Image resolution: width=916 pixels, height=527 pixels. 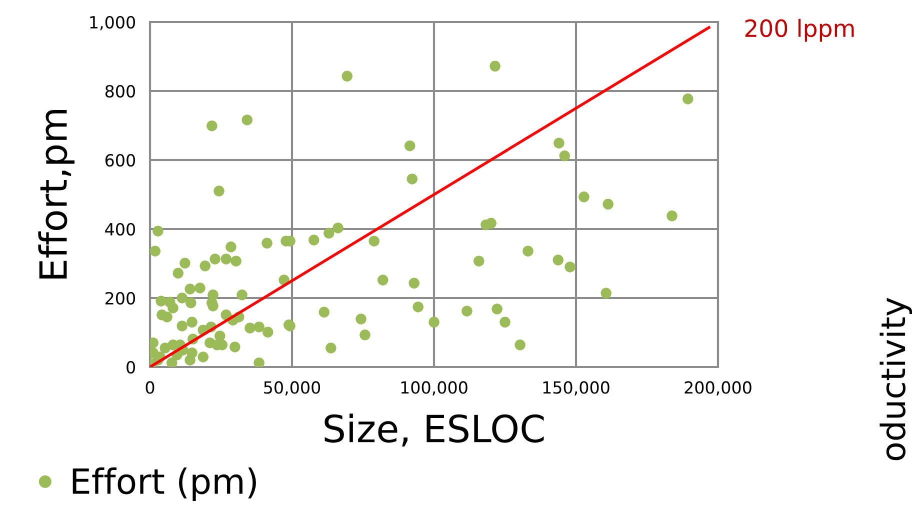 What do you see at coordinates (576, 388) in the screenshot?
I see `x-tick-label: 150,000` at bounding box center [576, 388].